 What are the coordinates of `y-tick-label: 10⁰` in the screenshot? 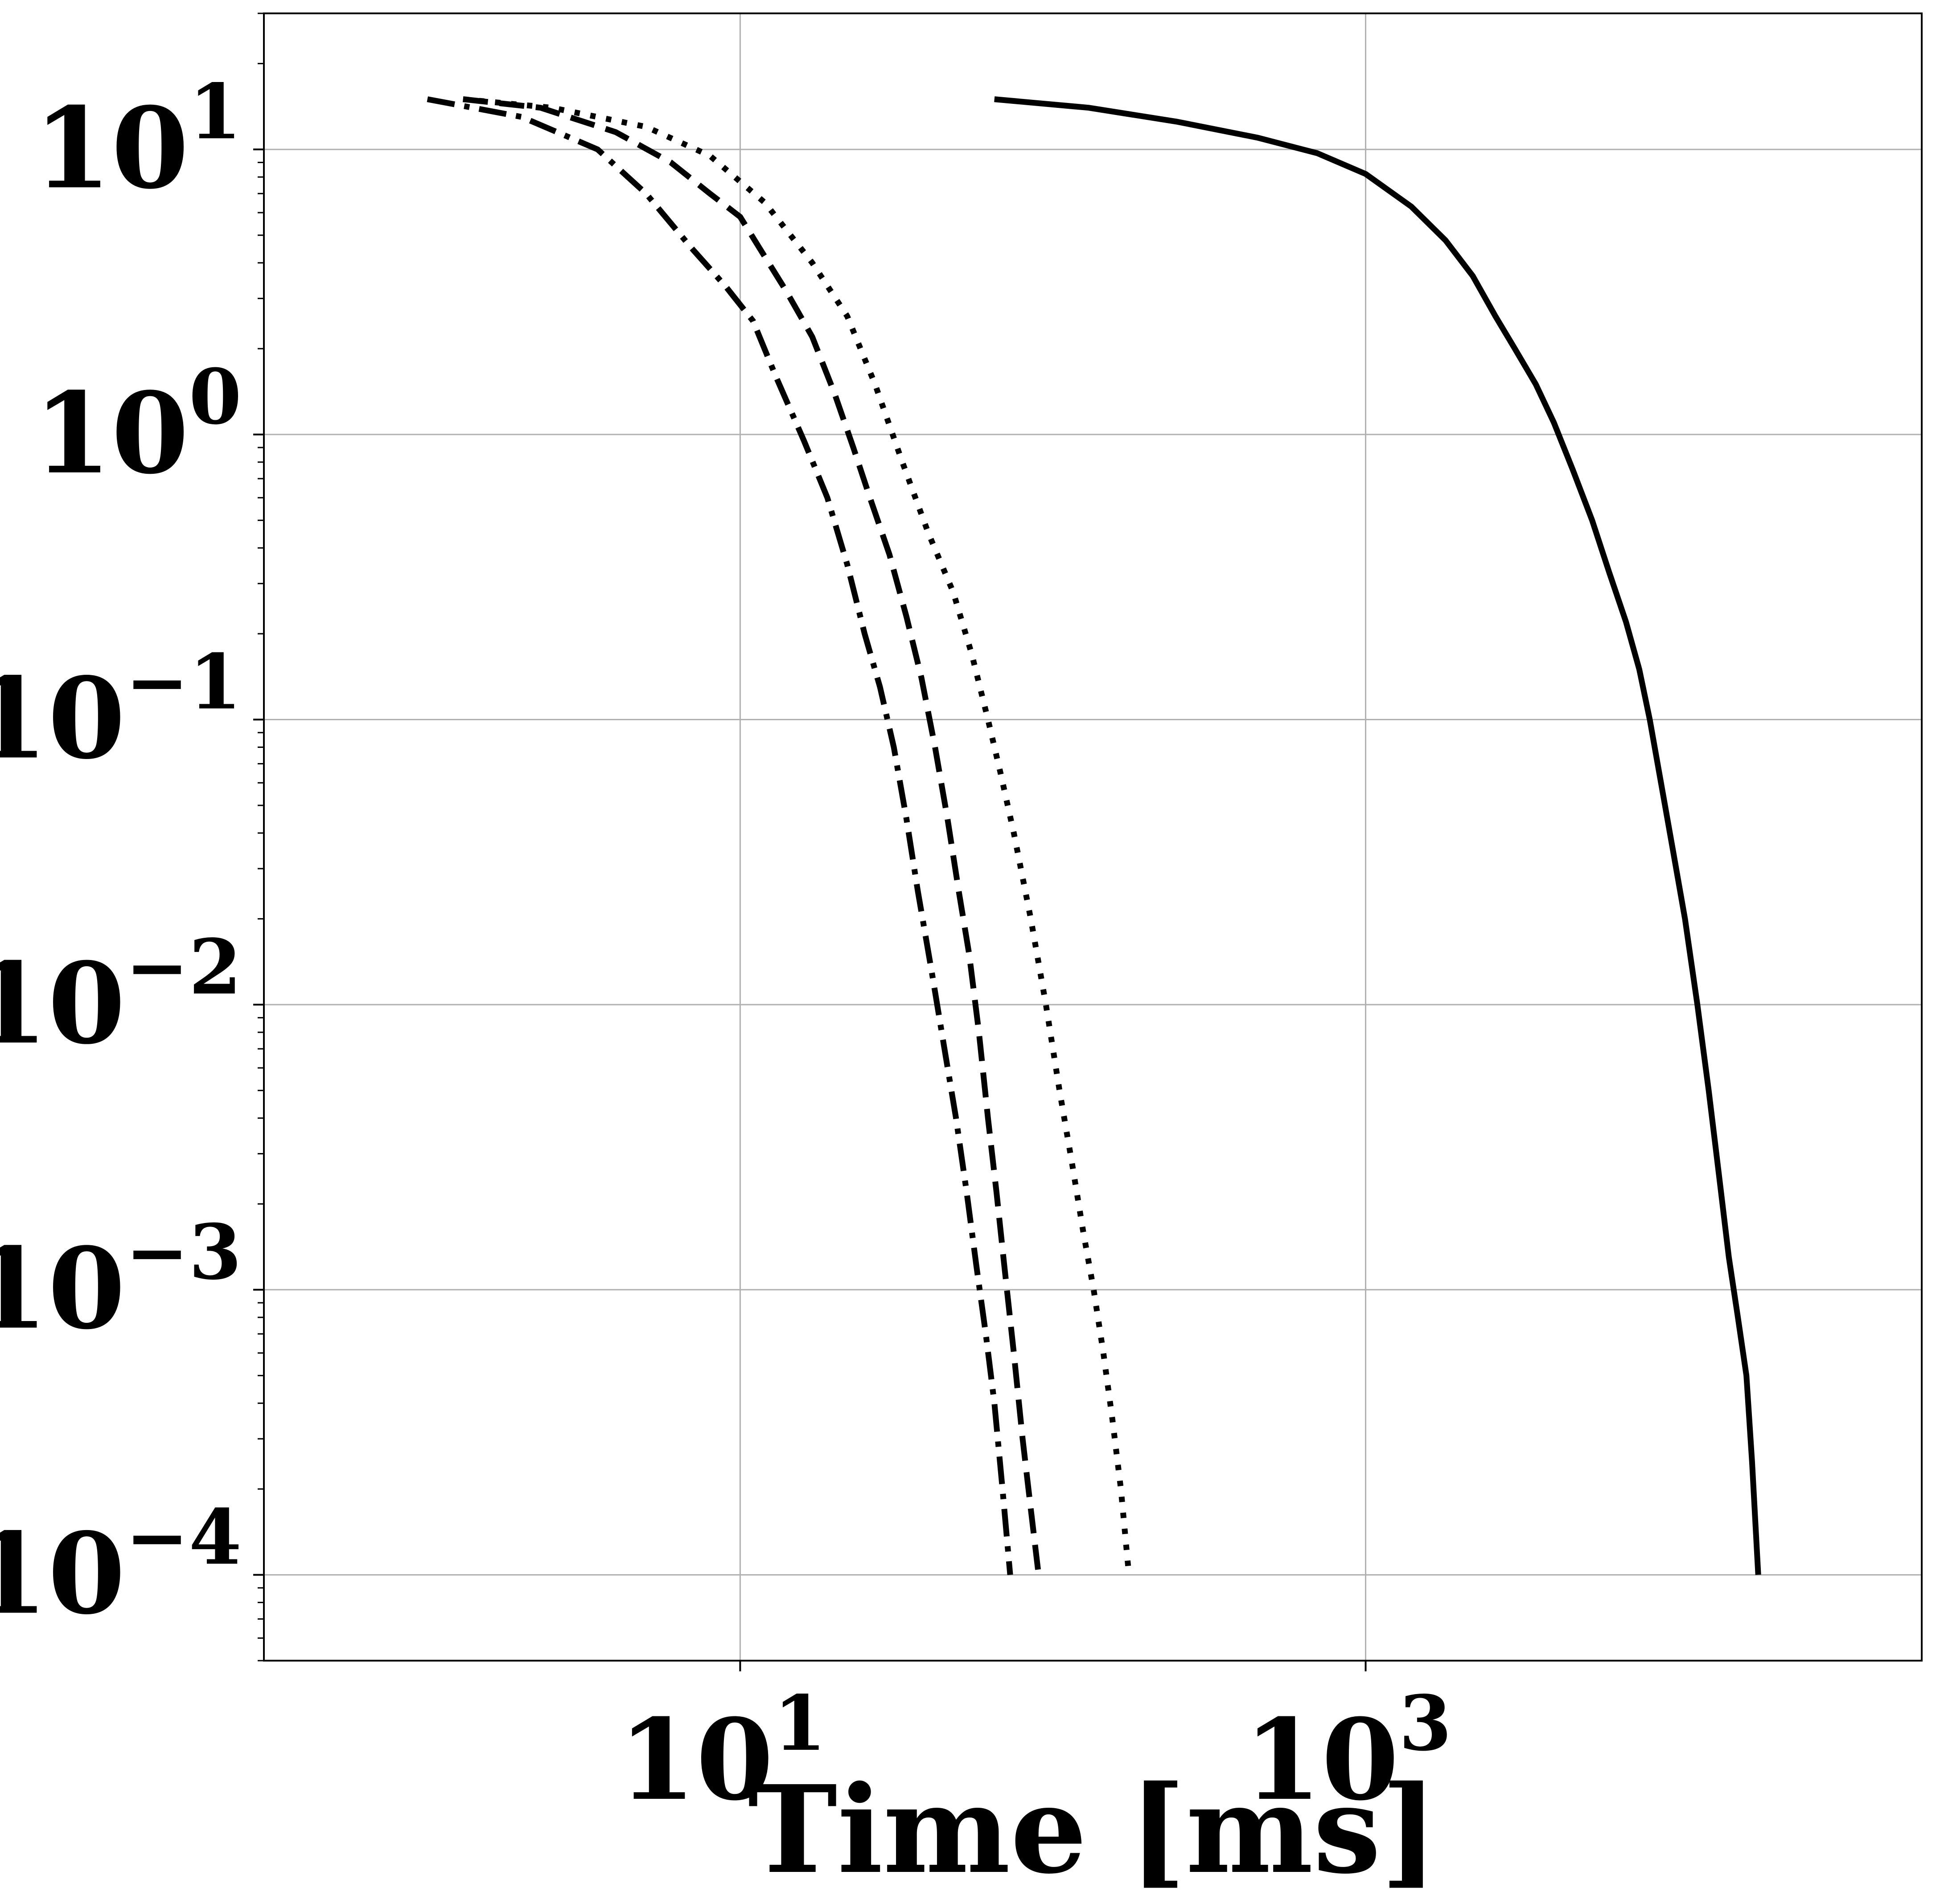 It's located at (138, 426).